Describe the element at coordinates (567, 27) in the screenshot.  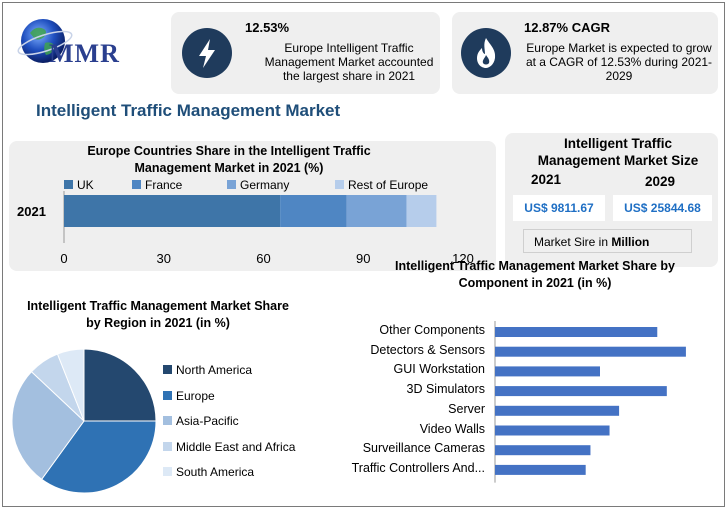
I see `stat2-value: 12.87% CAGR` at that location.